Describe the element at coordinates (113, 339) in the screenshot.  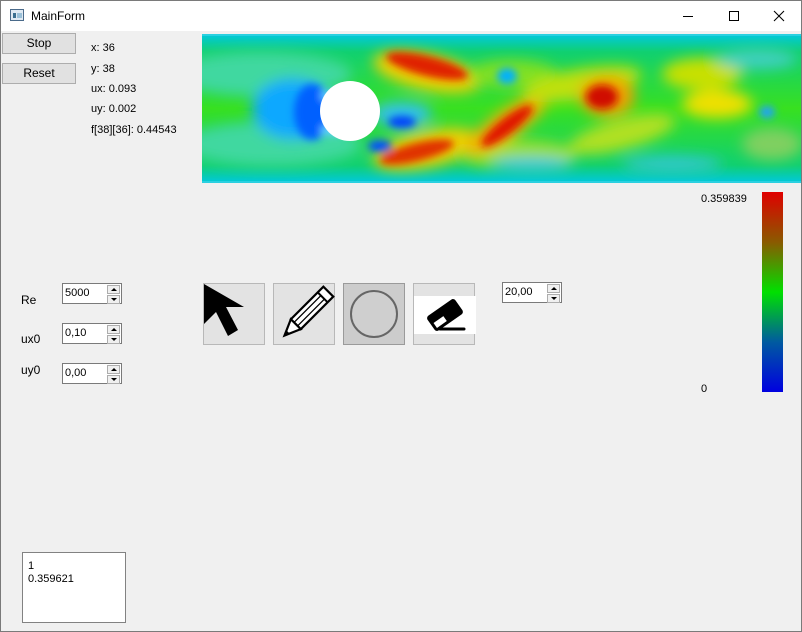
I see `ux0-down-arrow` at that location.